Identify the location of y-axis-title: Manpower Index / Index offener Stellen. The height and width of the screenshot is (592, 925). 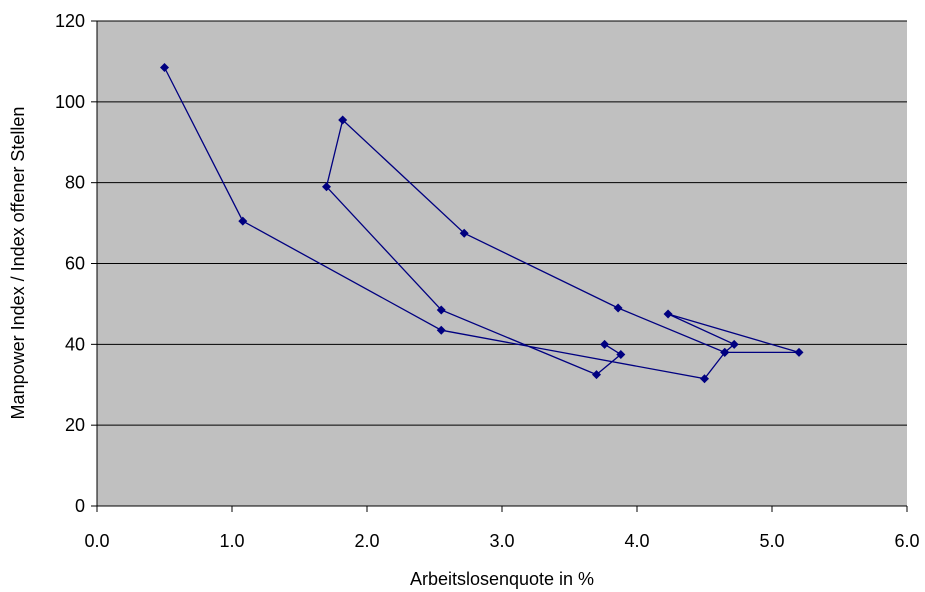
(18, 263).